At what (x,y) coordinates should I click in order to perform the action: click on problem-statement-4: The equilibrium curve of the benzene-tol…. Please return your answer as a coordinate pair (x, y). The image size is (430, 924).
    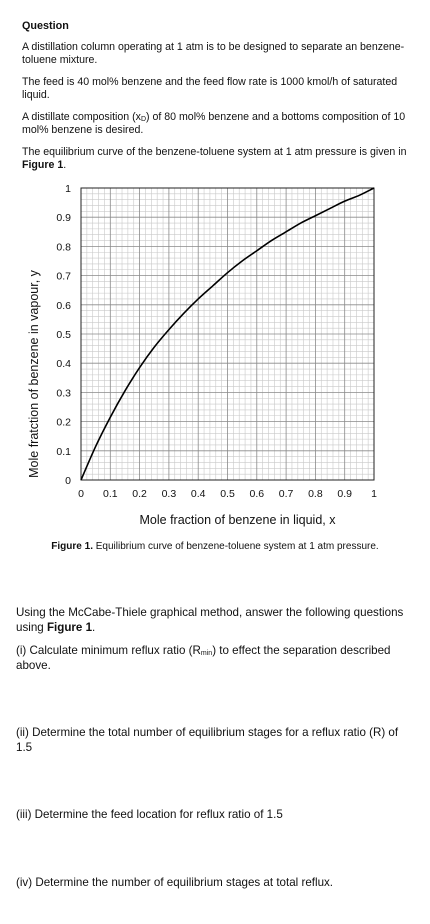
    Looking at the image, I should click on (214, 159).